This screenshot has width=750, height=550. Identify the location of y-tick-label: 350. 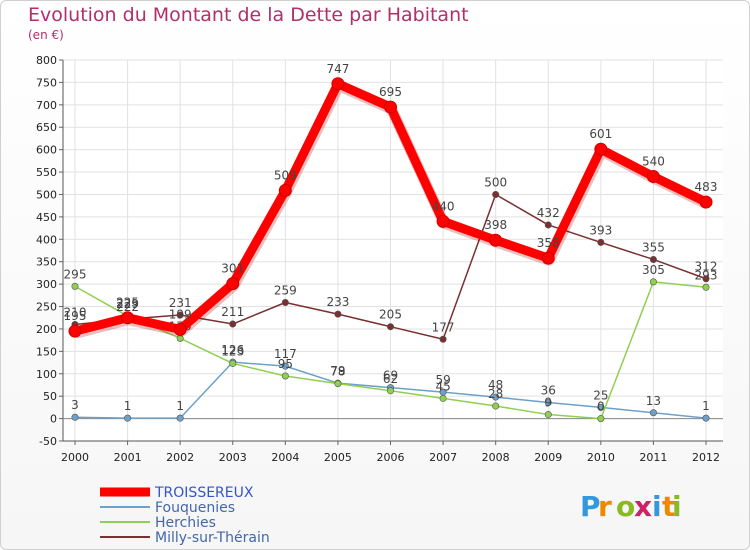
(46, 262).